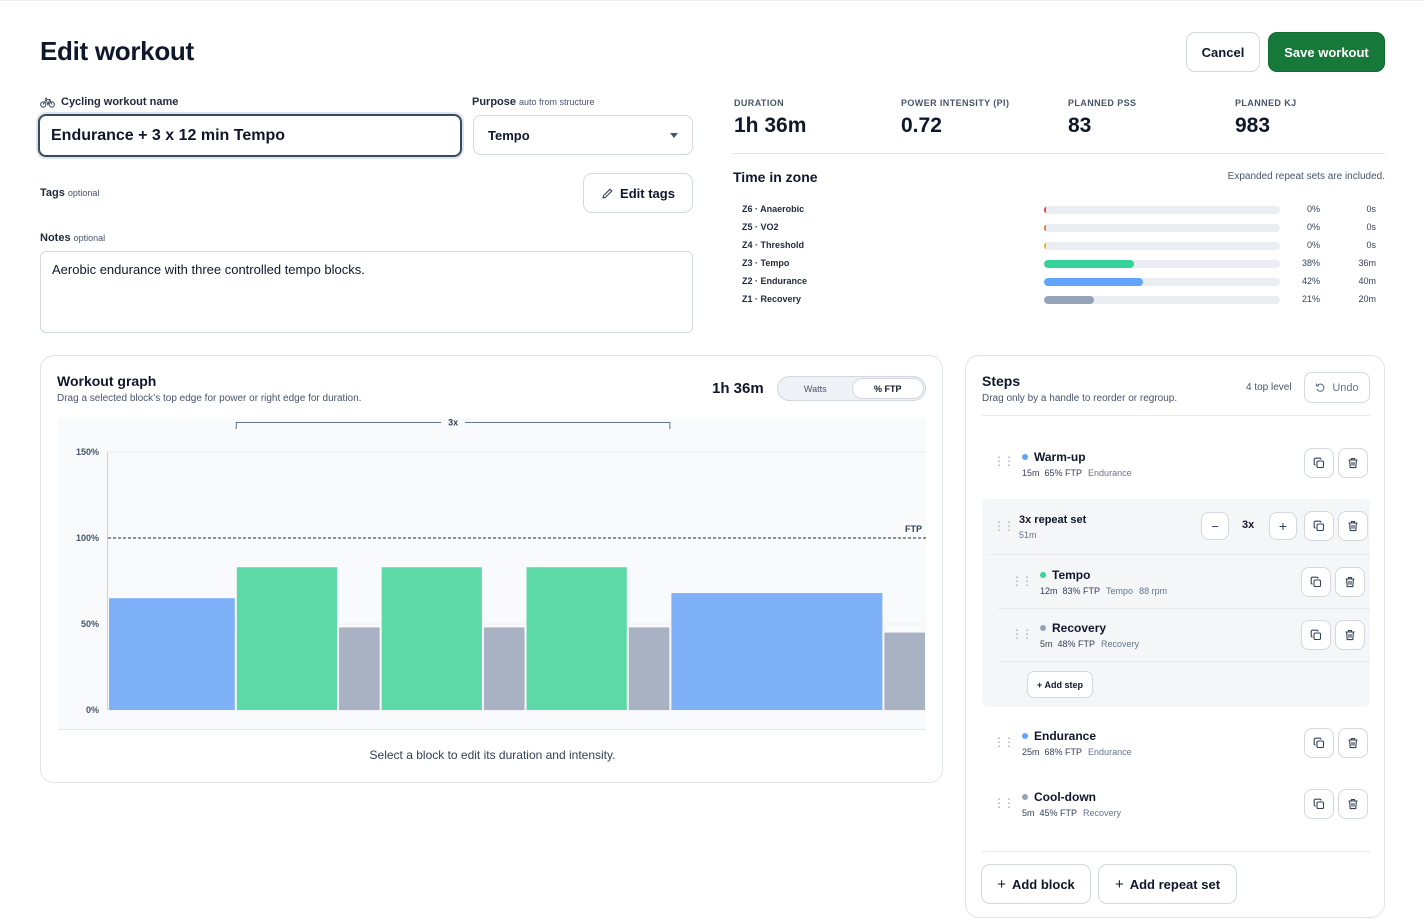 This screenshot has width=1425, height=920. I want to click on step-recovery: ⋮⋮ Recovery 5m 48% FTP Recovery, so click(1176, 639).